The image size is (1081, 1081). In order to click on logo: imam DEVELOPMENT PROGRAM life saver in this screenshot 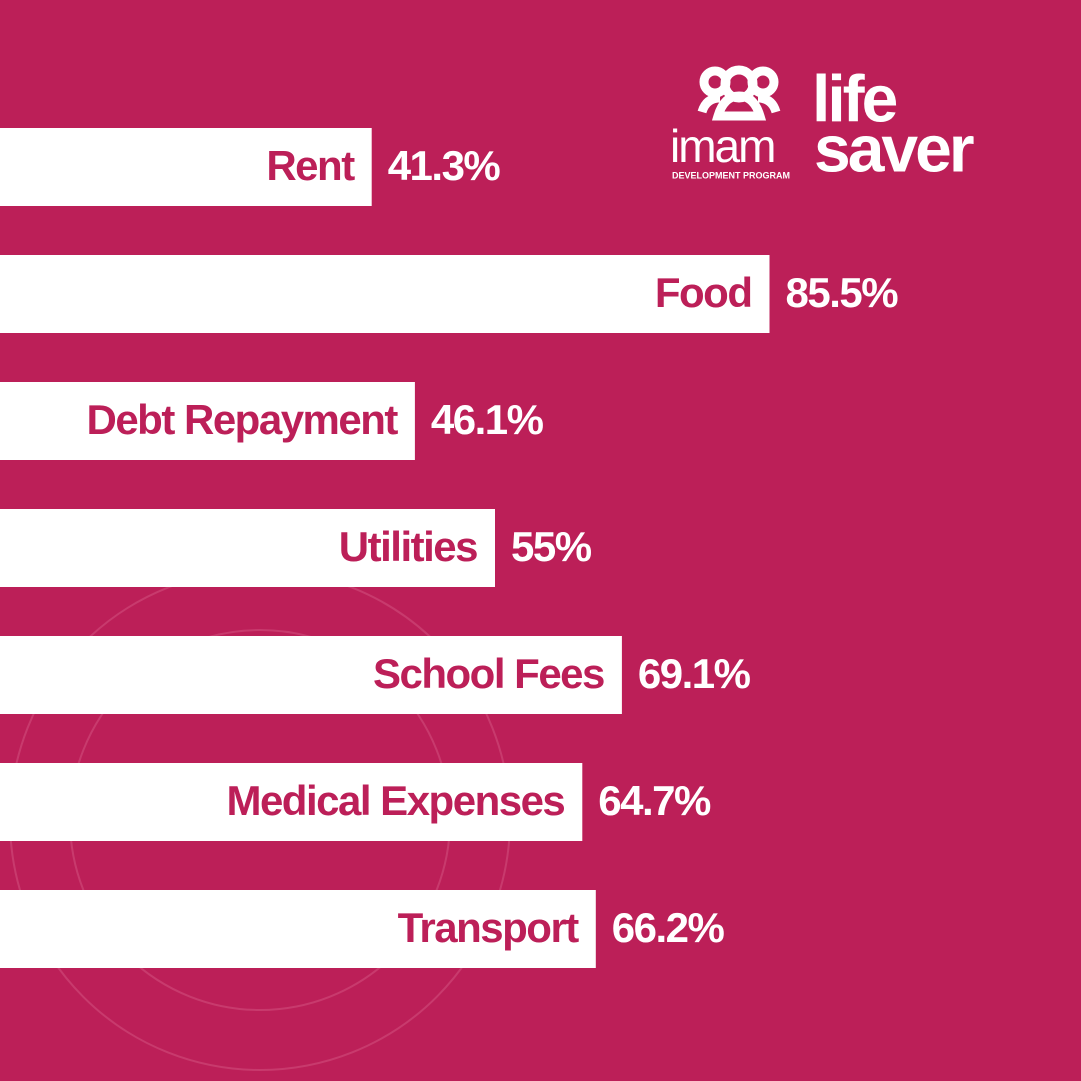, I will do `click(823, 123)`.